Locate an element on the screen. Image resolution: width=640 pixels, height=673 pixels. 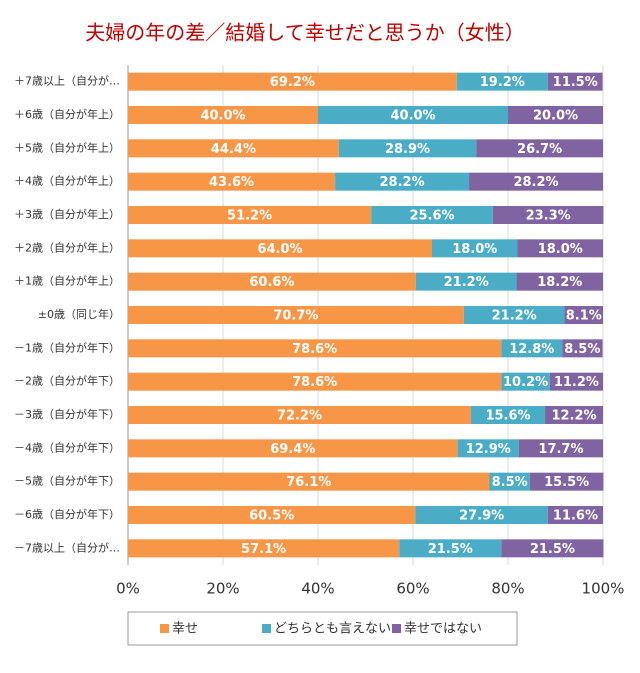
value-label: 72.2% is located at coordinates (299, 416).